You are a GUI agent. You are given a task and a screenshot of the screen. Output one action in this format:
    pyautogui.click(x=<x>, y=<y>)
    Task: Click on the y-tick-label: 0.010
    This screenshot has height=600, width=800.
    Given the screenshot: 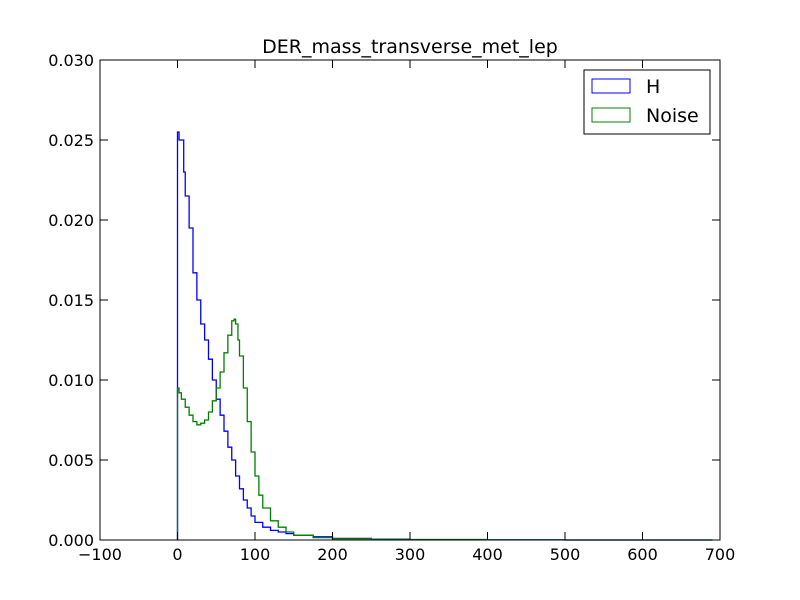 What is the action you would take?
    pyautogui.click(x=71, y=380)
    